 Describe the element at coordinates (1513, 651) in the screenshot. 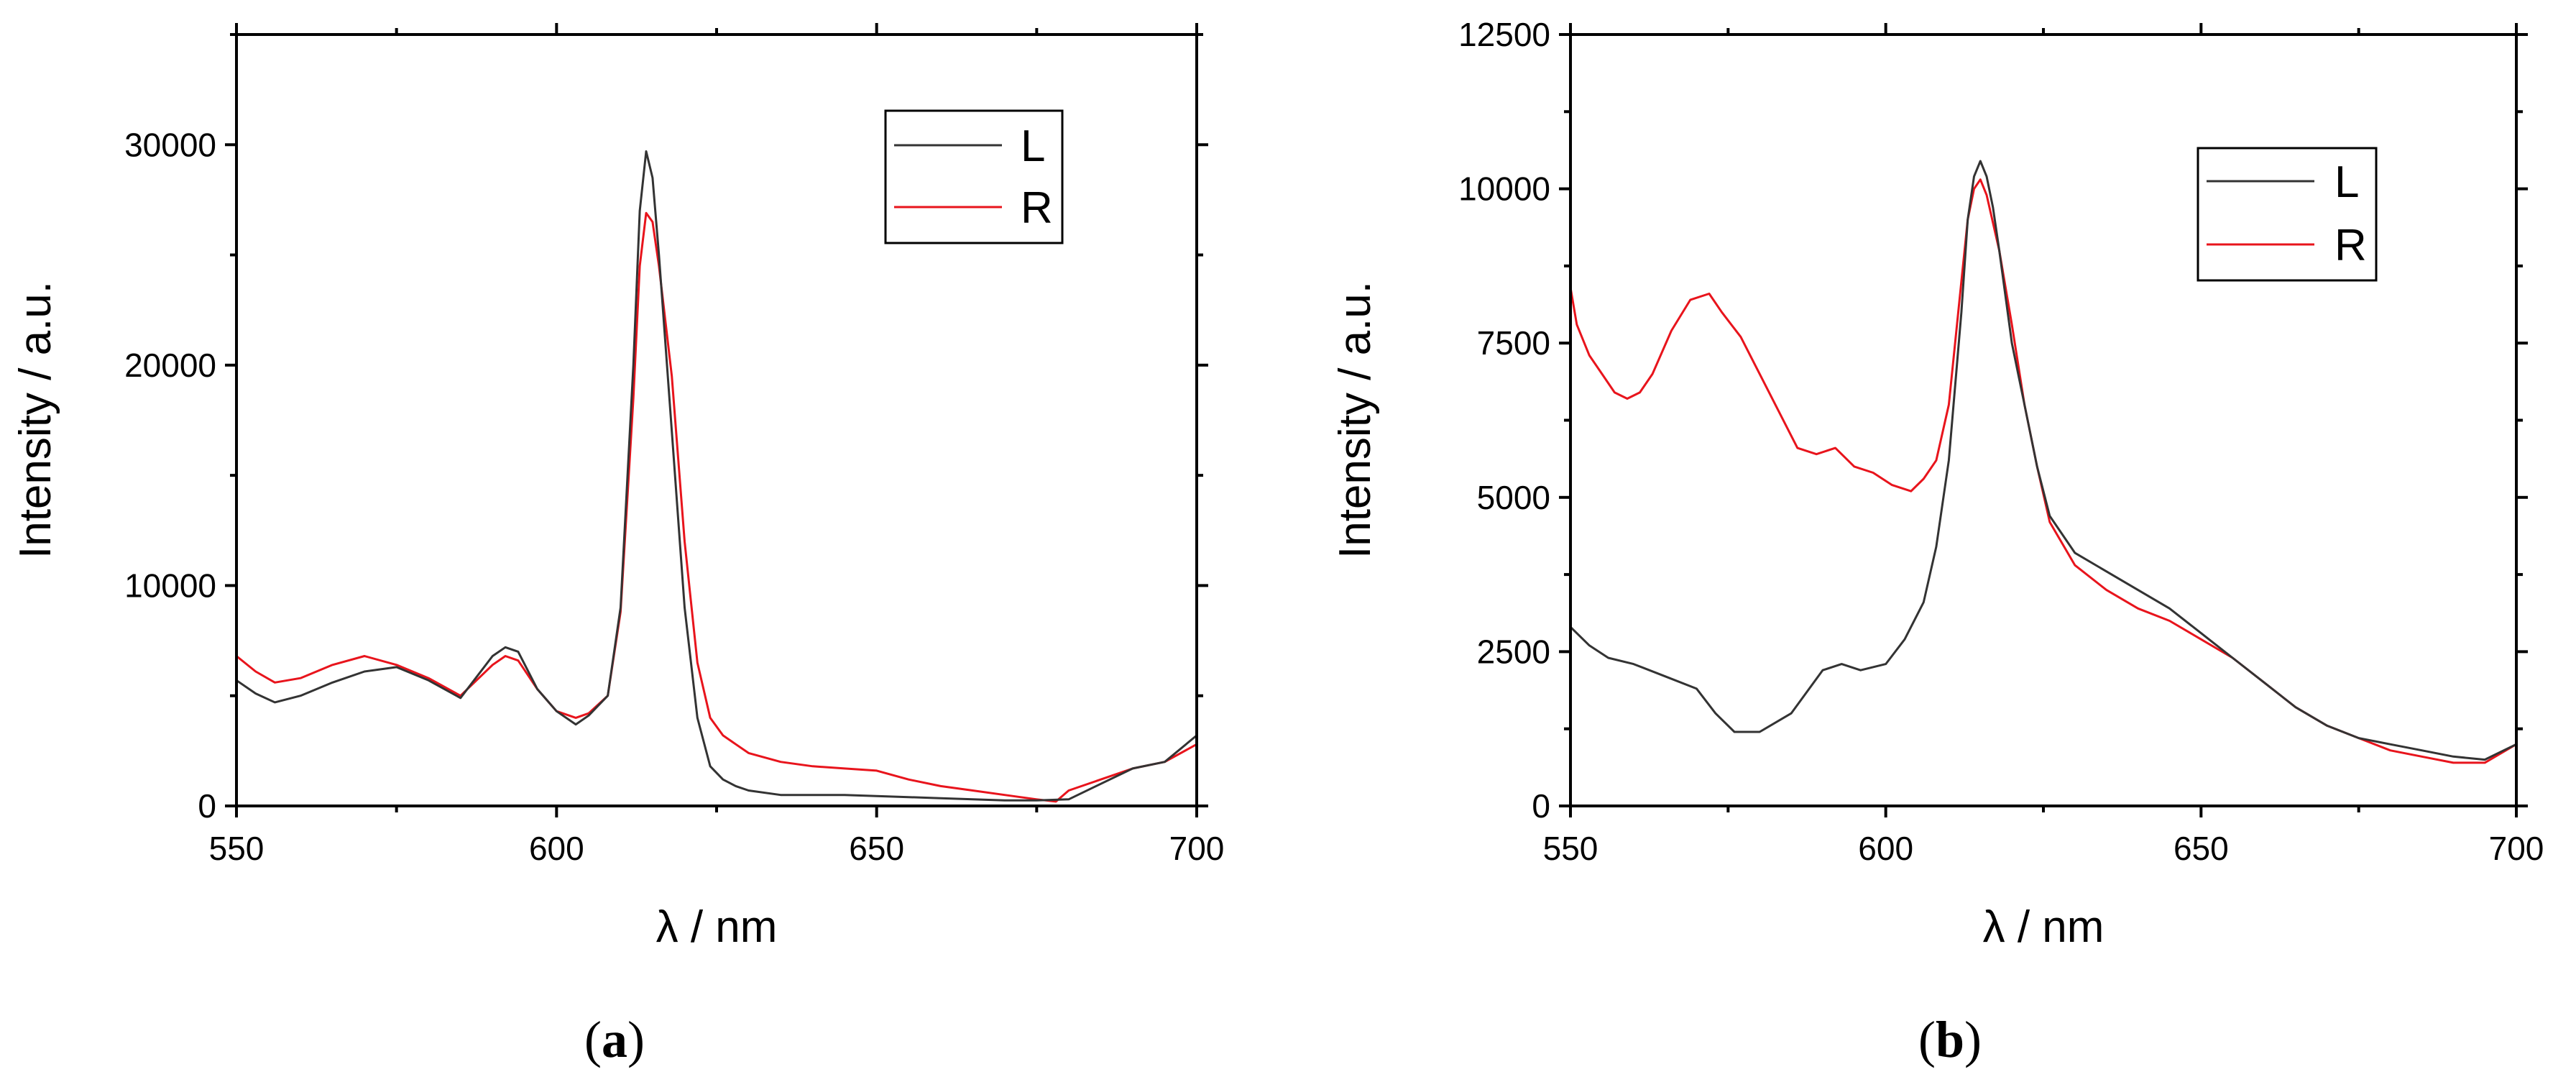

I see `y-tick-label: 2500` at that location.